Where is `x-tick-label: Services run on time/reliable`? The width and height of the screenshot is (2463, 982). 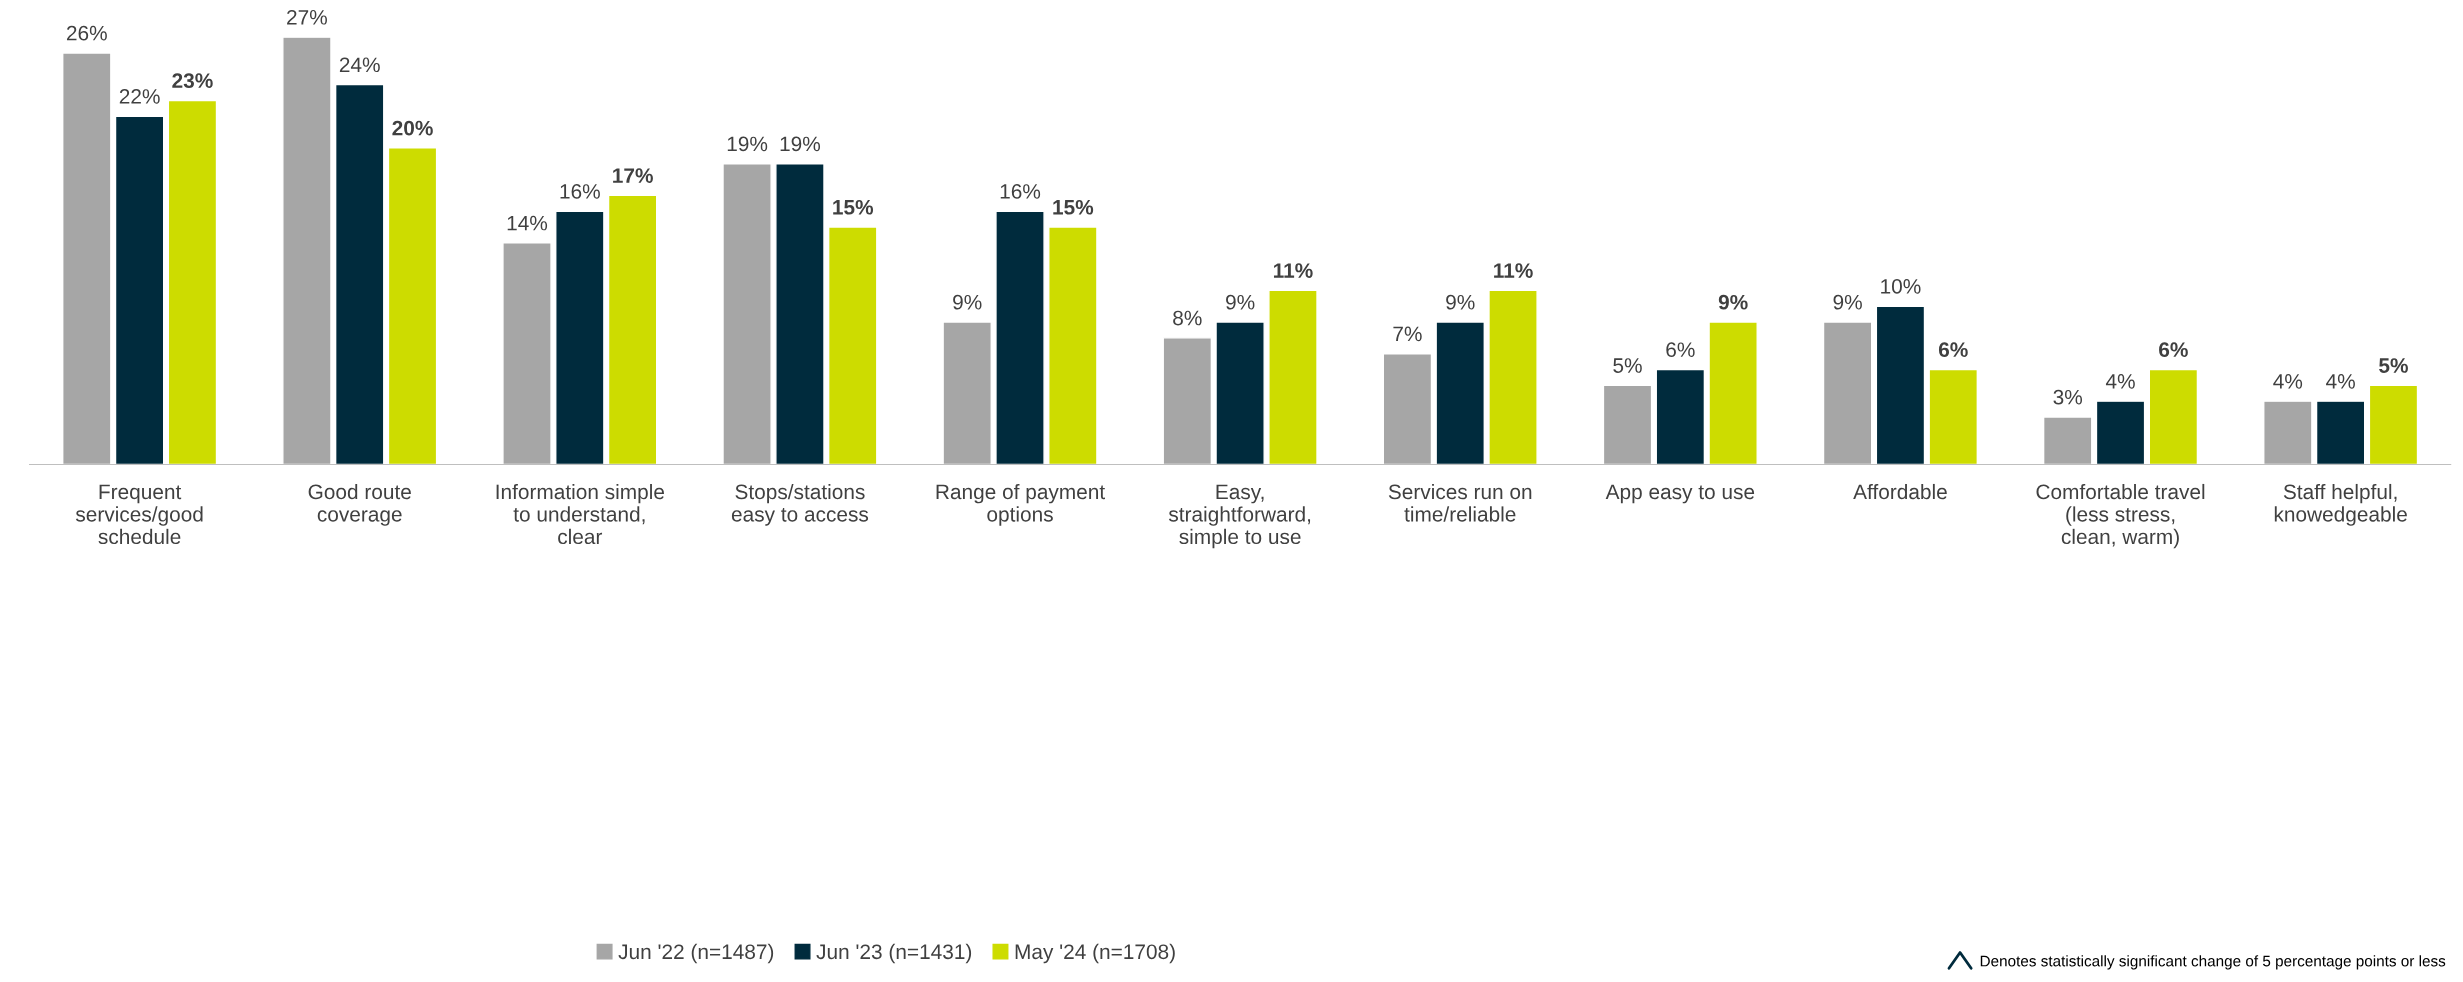 x-tick-label: Services run on time/reliable is located at coordinates (1460, 502).